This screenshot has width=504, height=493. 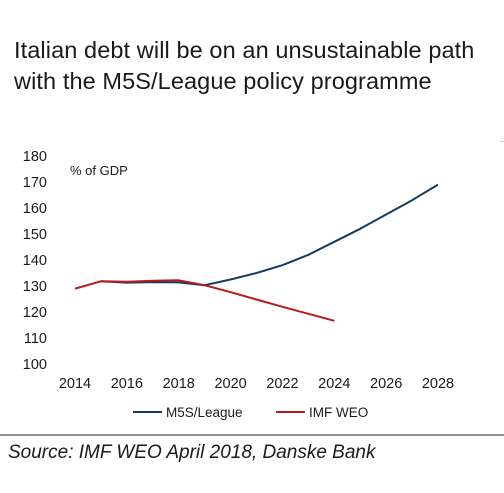 I want to click on y-tick-label: 120, so click(x=35, y=313).